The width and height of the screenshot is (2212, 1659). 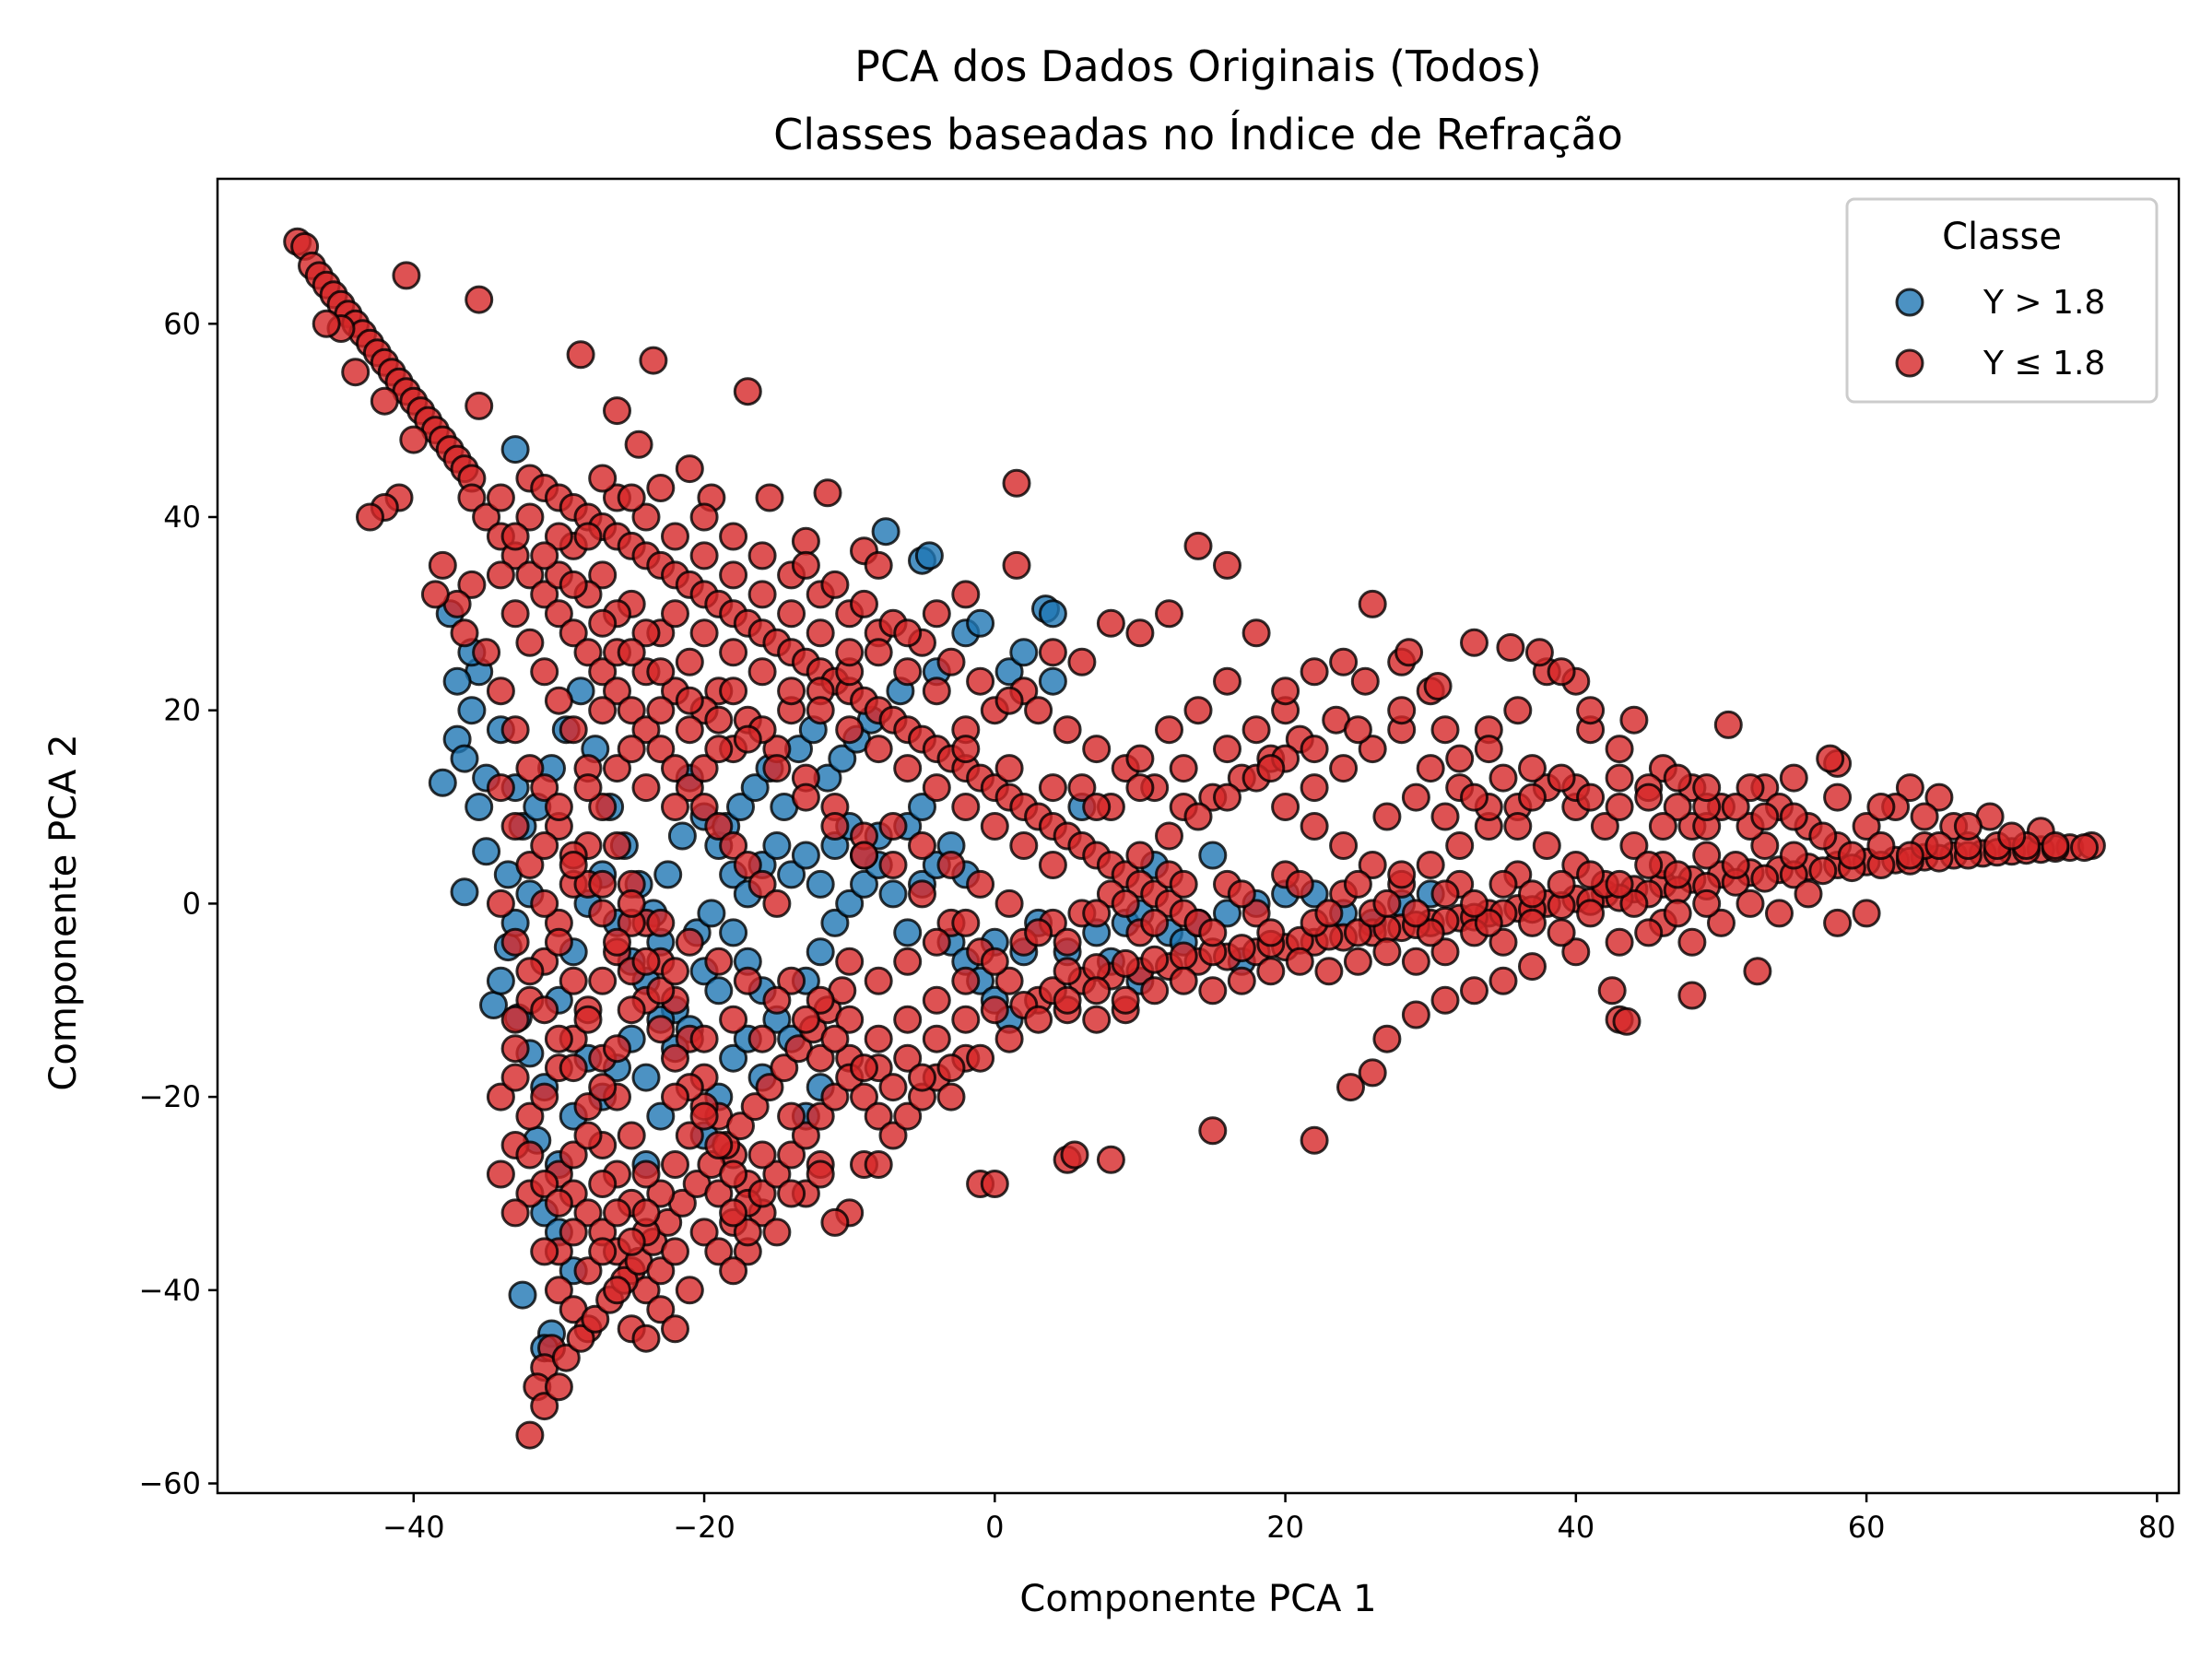 What do you see at coordinates (169, 1096) in the screenshot?
I see `y-tick-label: −20` at bounding box center [169, 1096].